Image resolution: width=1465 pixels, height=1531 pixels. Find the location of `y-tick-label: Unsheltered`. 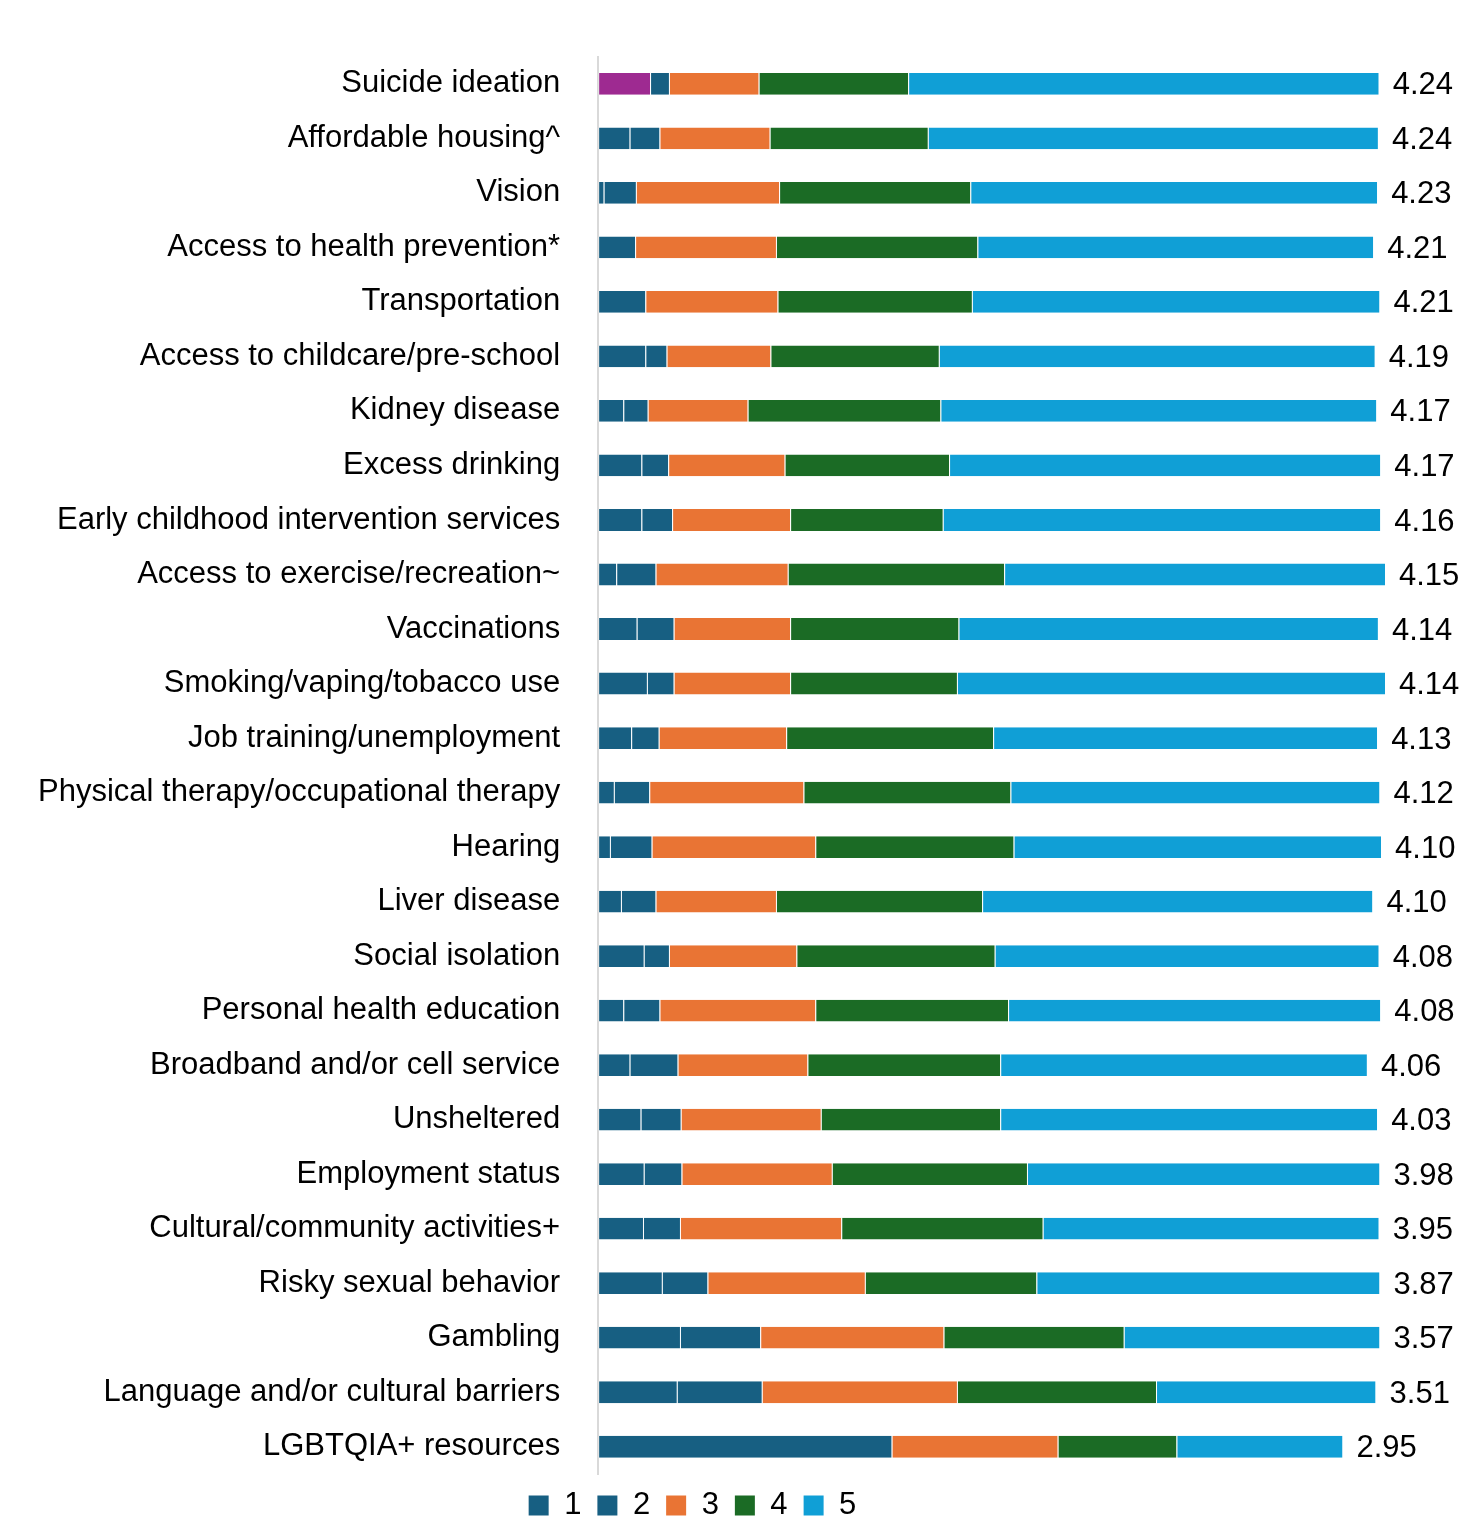

y-tick-label: Unsheltered is located at coordinates (476, 1118).